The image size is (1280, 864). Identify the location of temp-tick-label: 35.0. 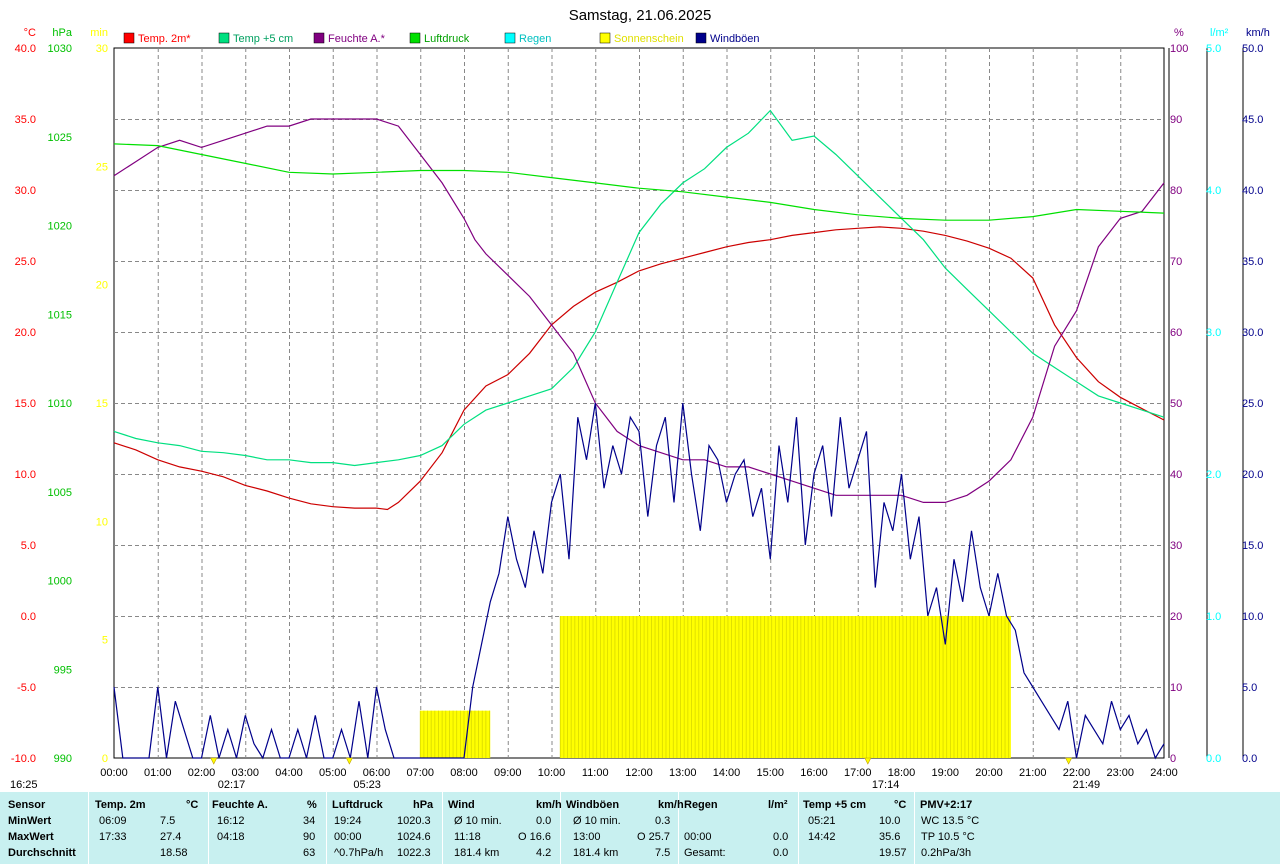
(25, 120).